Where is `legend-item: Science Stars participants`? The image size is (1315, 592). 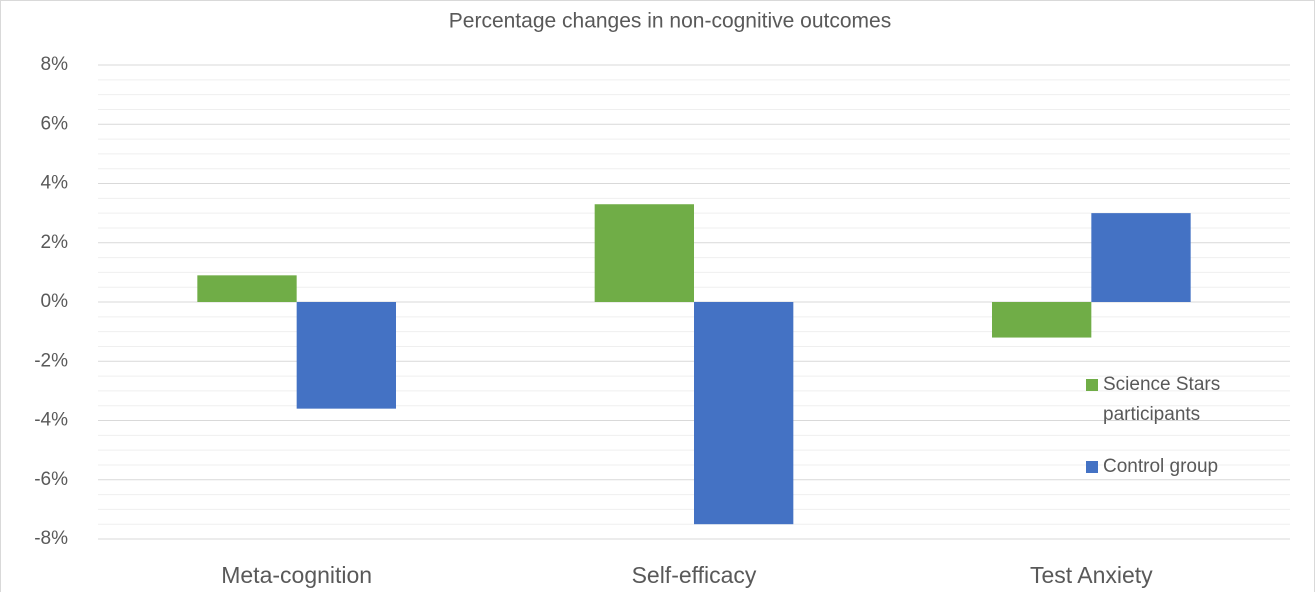
legend-item: Science Stars participants is located at coordinates (1173, 400).